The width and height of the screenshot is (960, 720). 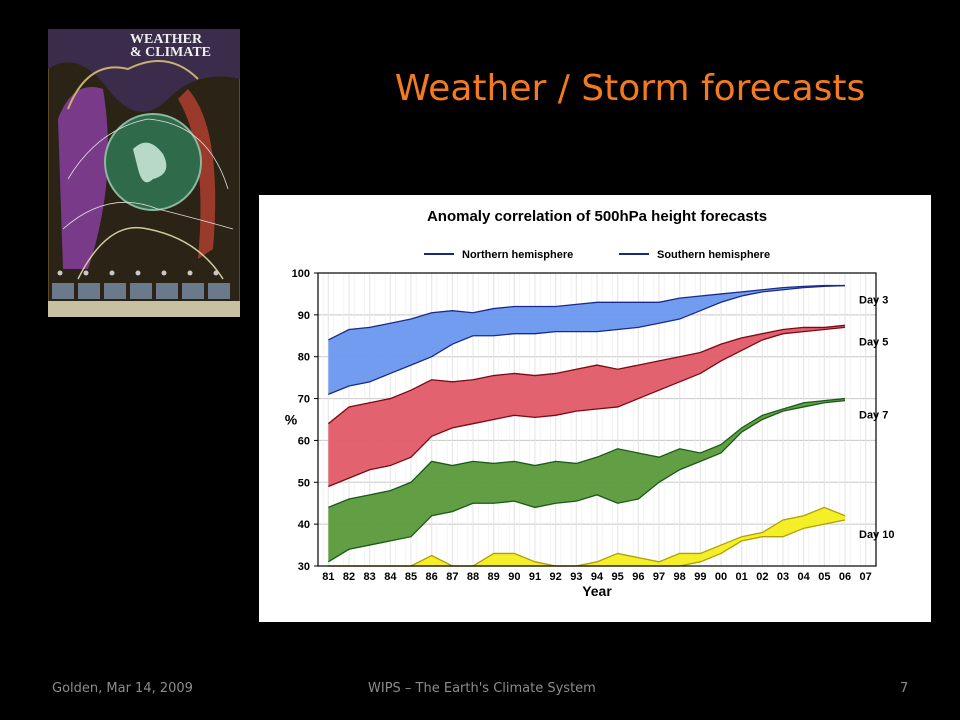 What do you see at coordinates (873, 301) in the screenshot?
I see `series-label-day-3: Day 3` at bounding box center [873, 301].